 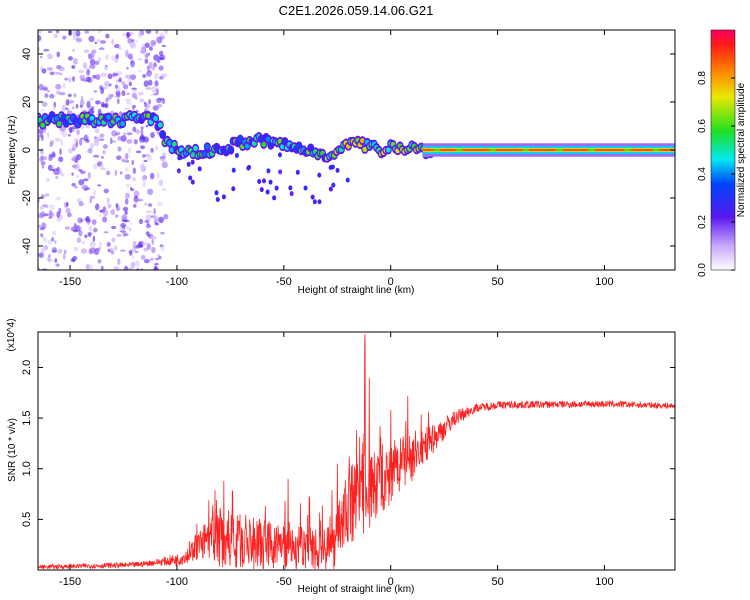 I want to click on snr-y-tick-label: 0.5, so click(x=27, y=519).